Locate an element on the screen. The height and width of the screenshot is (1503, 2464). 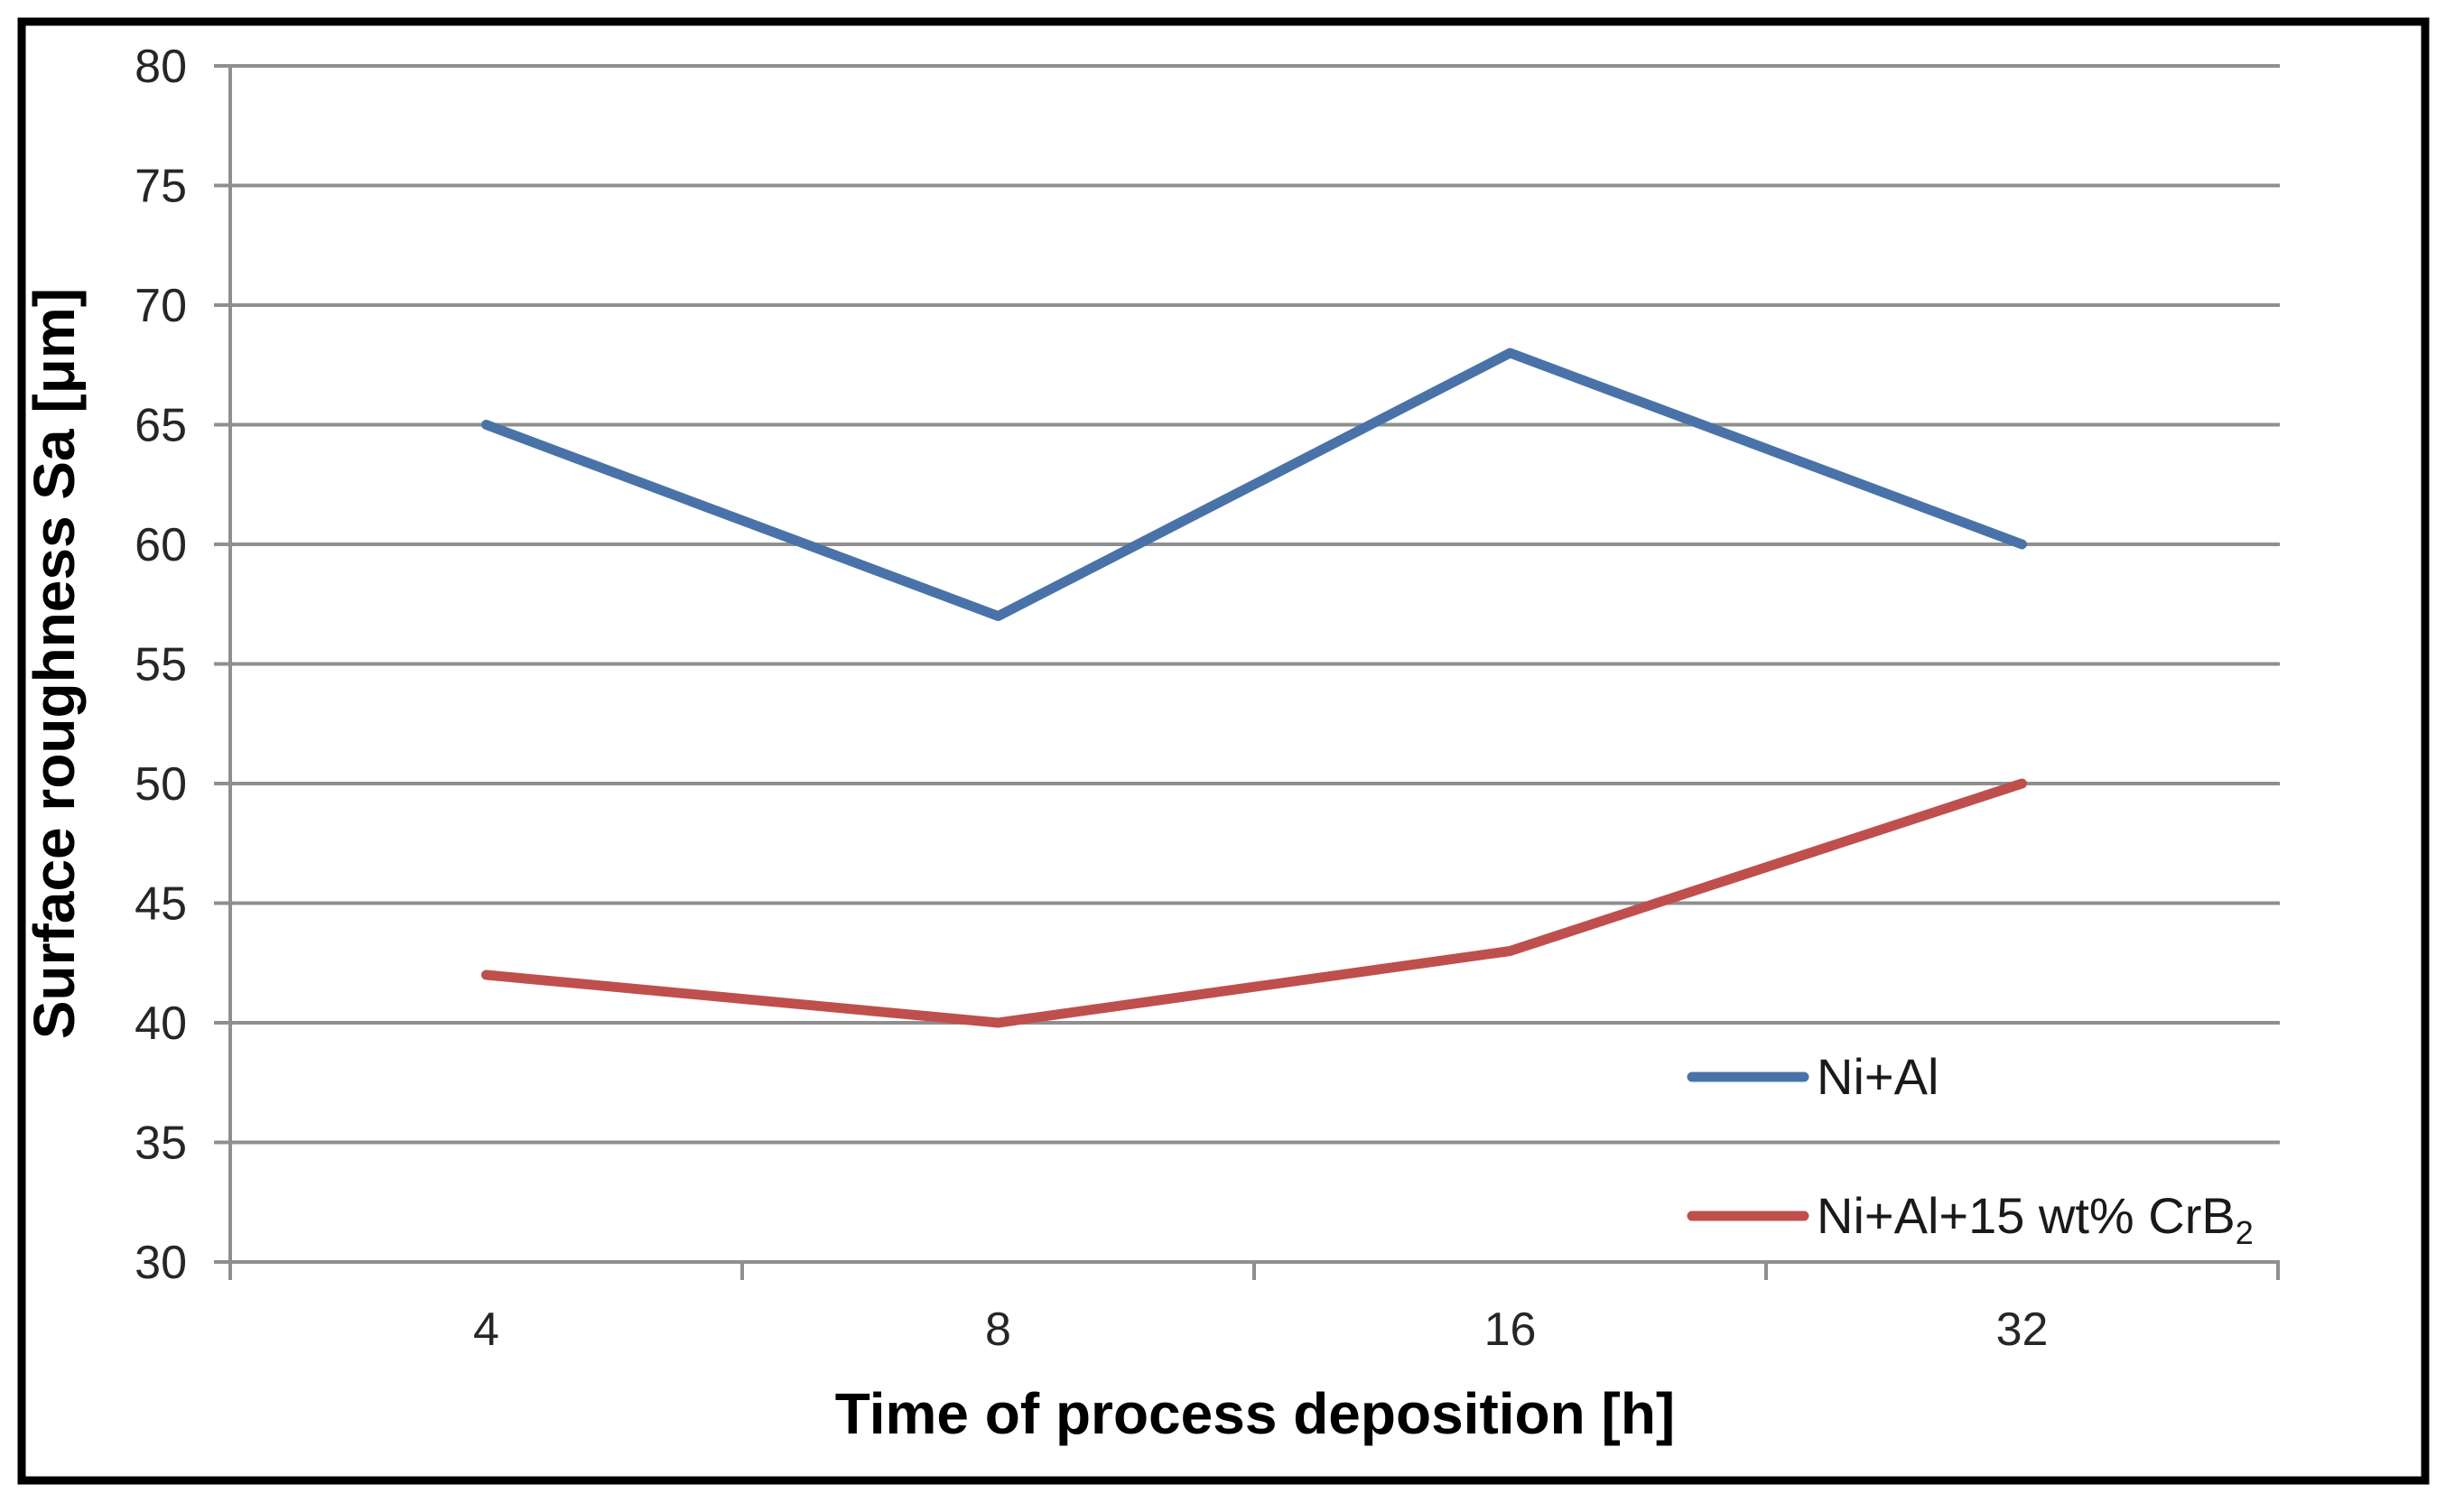
legend-label-1: Ni+Al+15 wt% CrB2 is located at coordinates (2036, 1219).